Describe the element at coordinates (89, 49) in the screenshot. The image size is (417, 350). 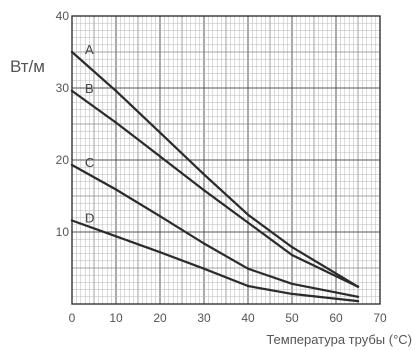
I see `series-label-a: A` at that location.